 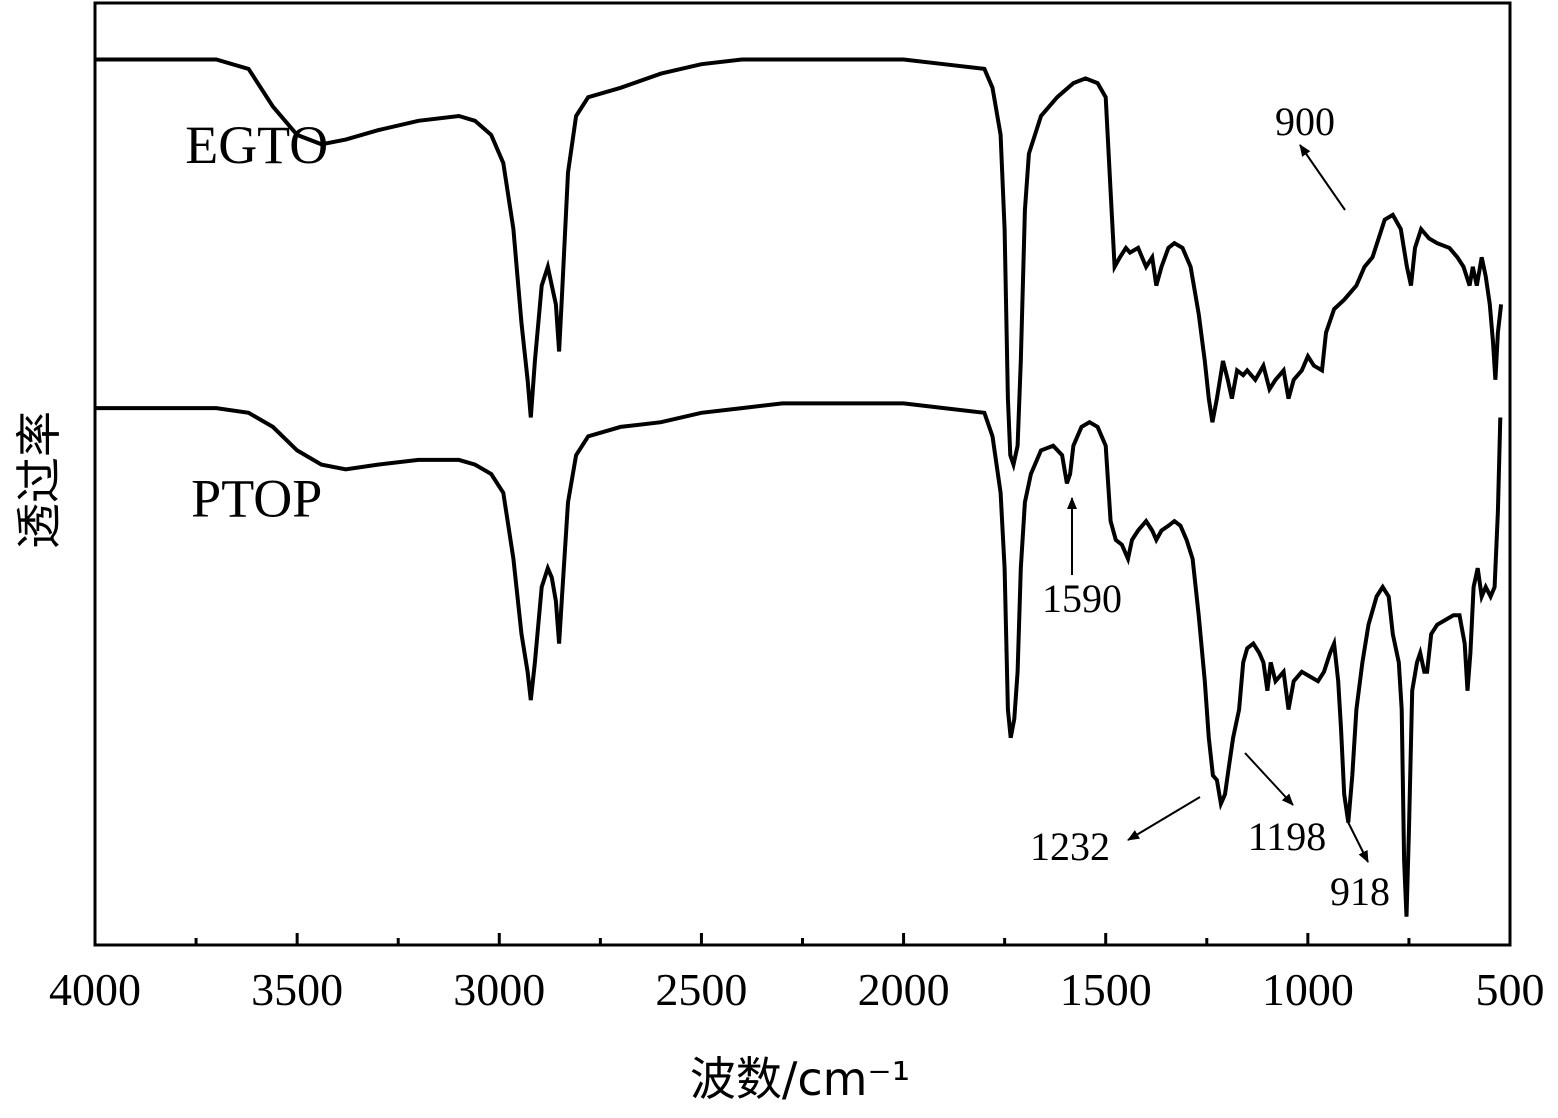 I want to click on x-axis: 4000 3500 3000 2500 2000 1500 1000 500, so click(x=797, y=974).